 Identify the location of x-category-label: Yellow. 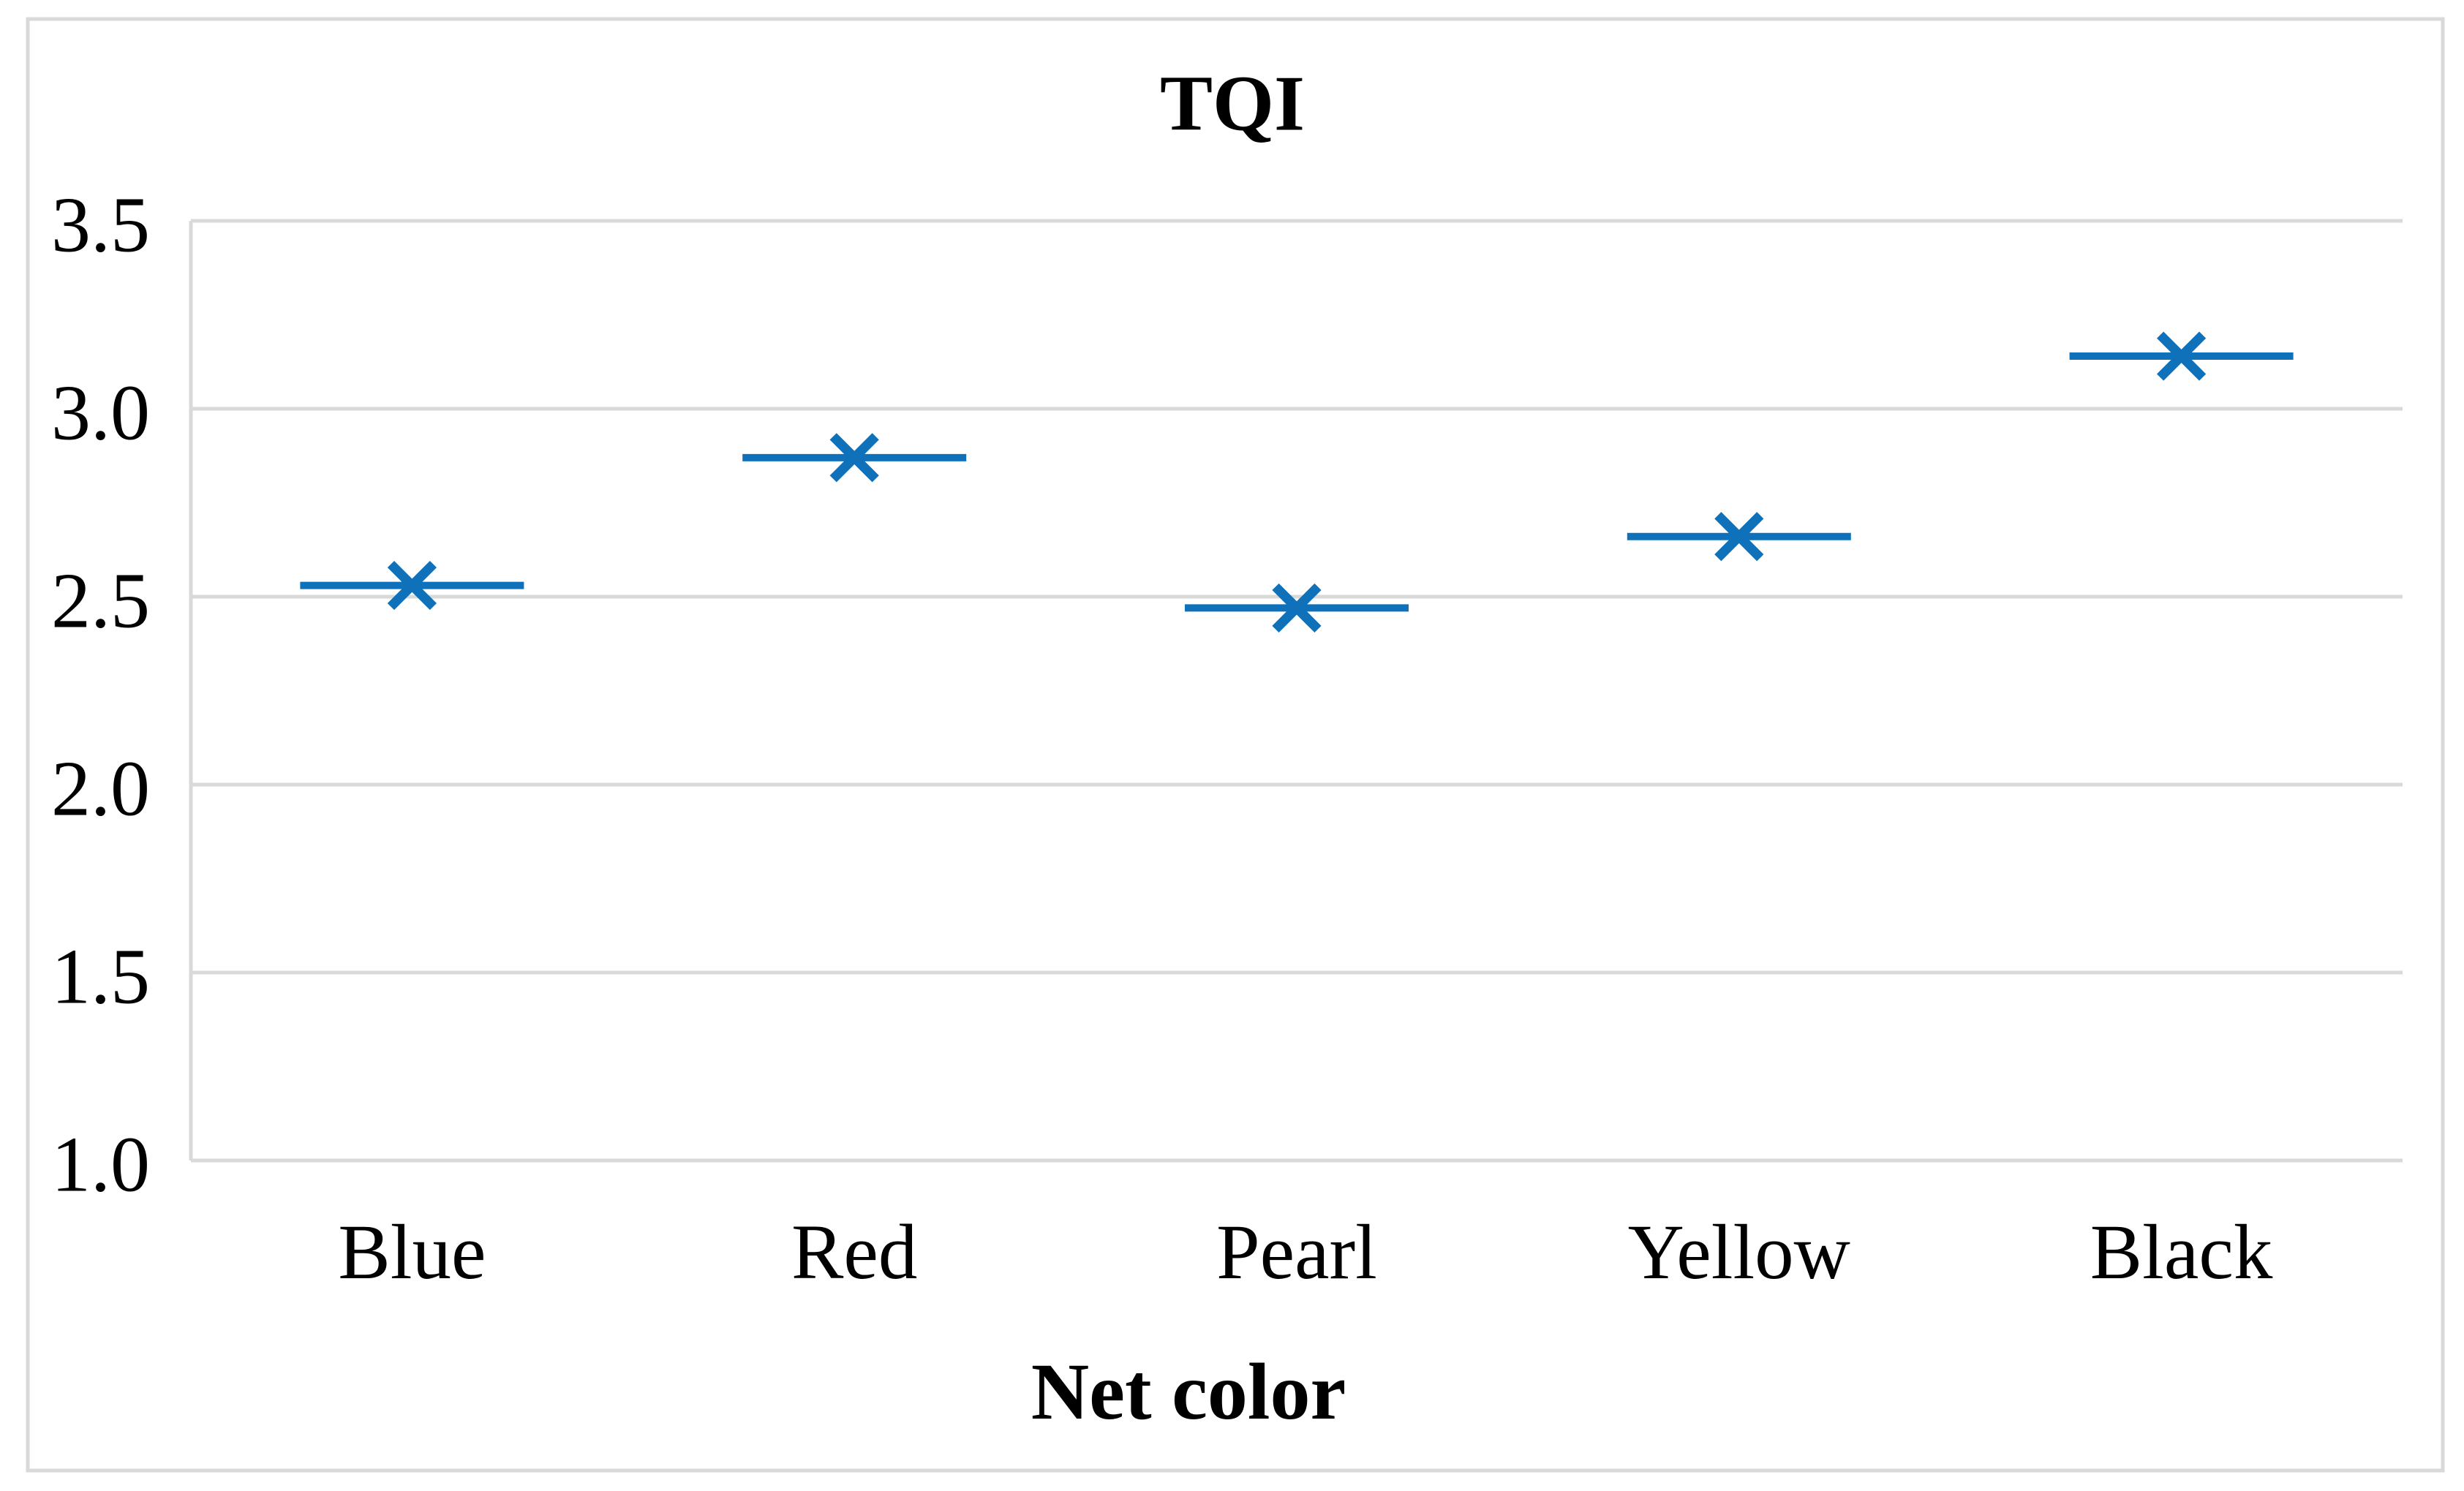
(1739, 1253).